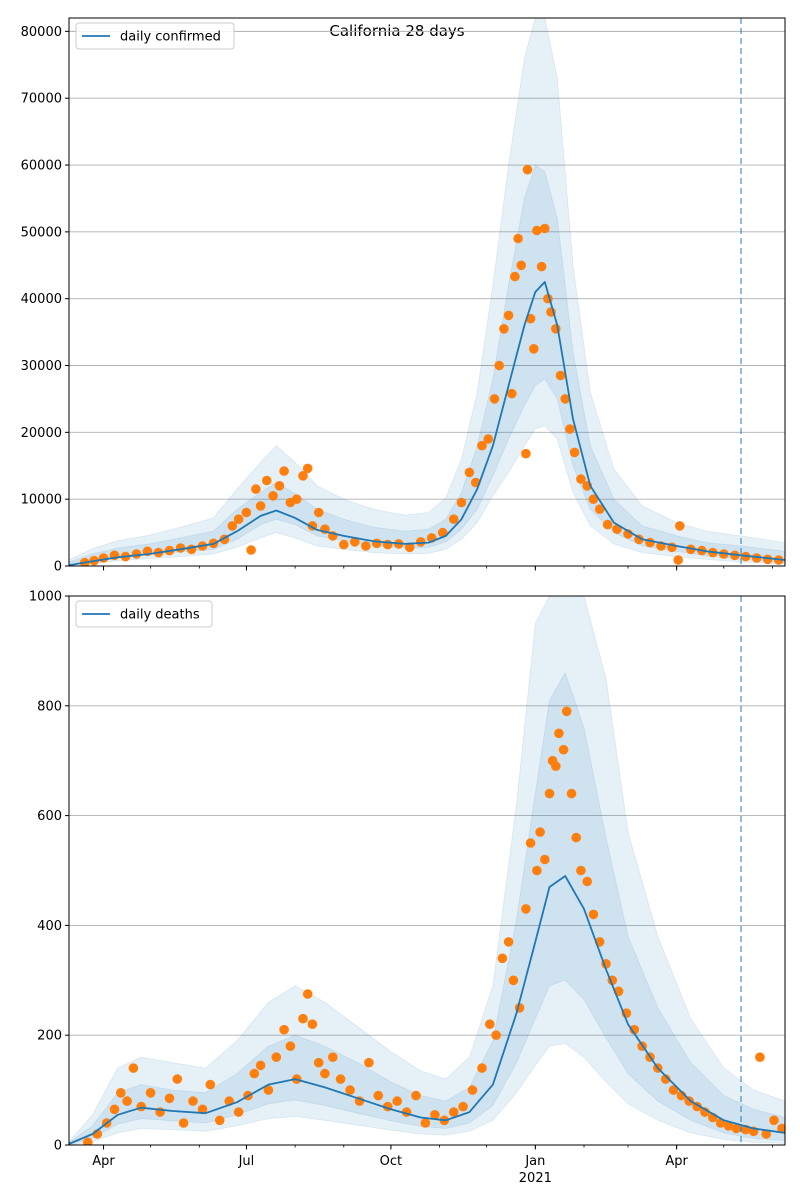 The image size is (800, 1200). What do you see at coordinates (41, 433) in the screenshot?
I see `y-tick-label: 20000` at bounding box center [41, 433].